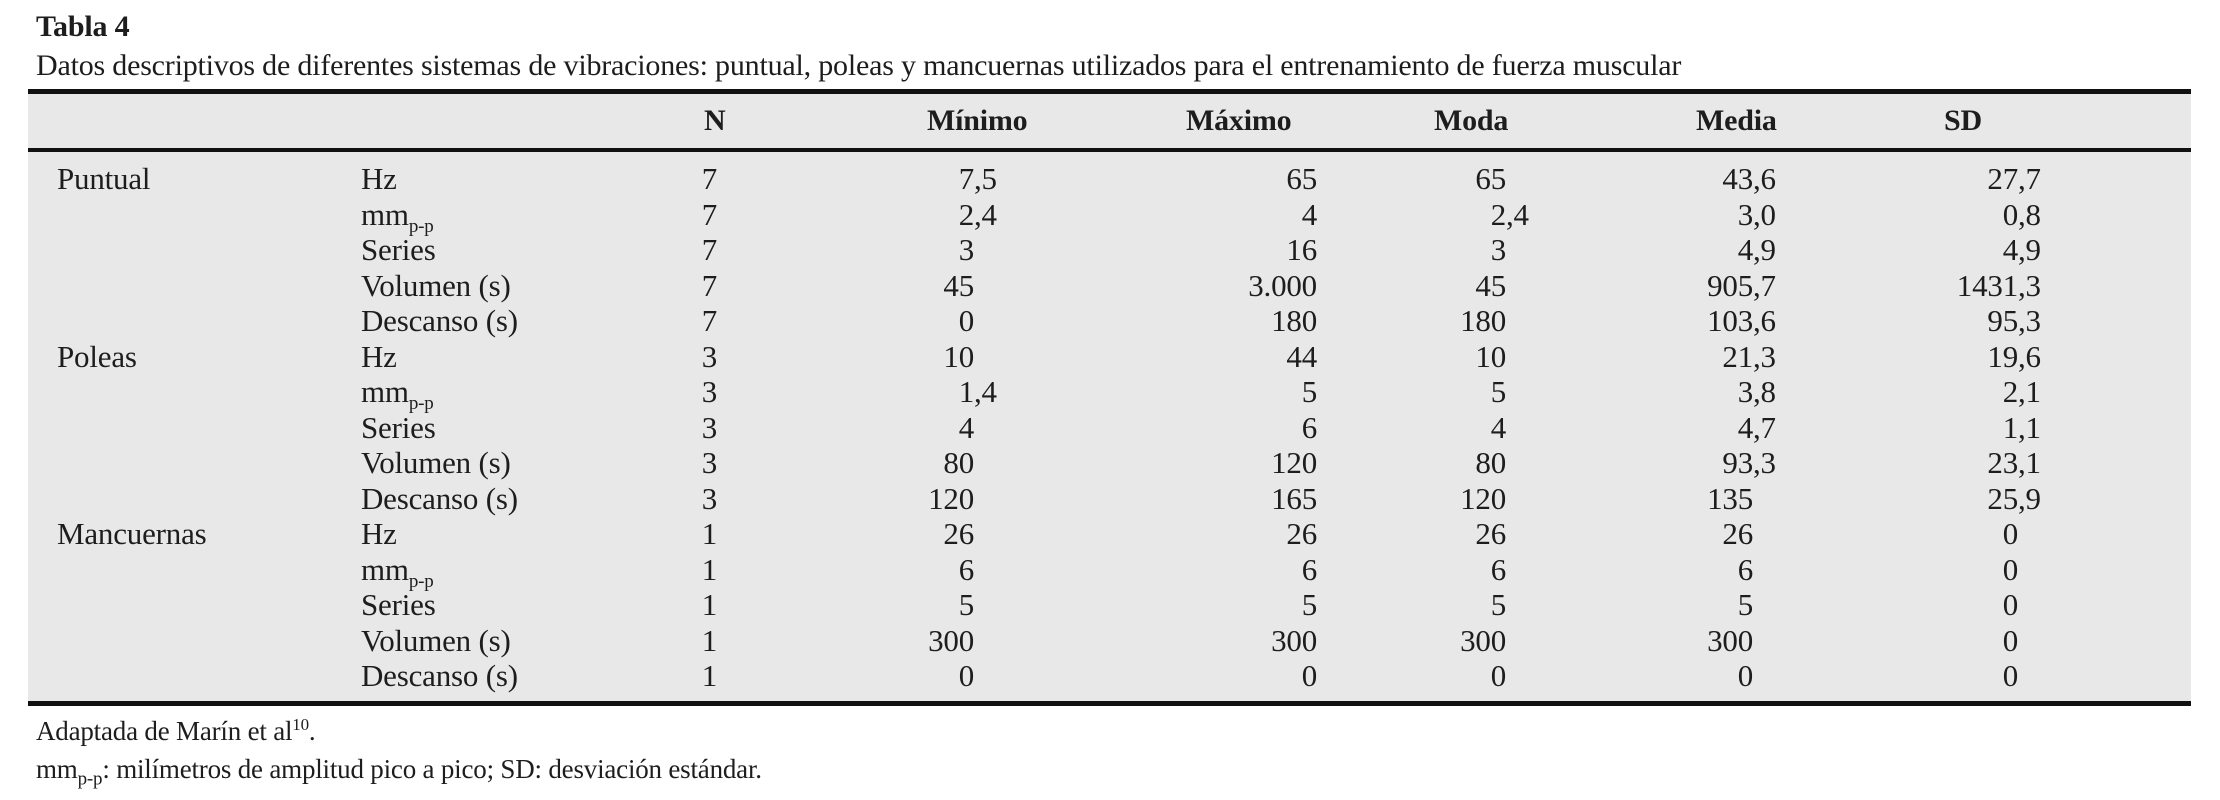  Describe the element at coordinates (1483, 320) in the screenshot. I see `cell-int: 180` at that location.